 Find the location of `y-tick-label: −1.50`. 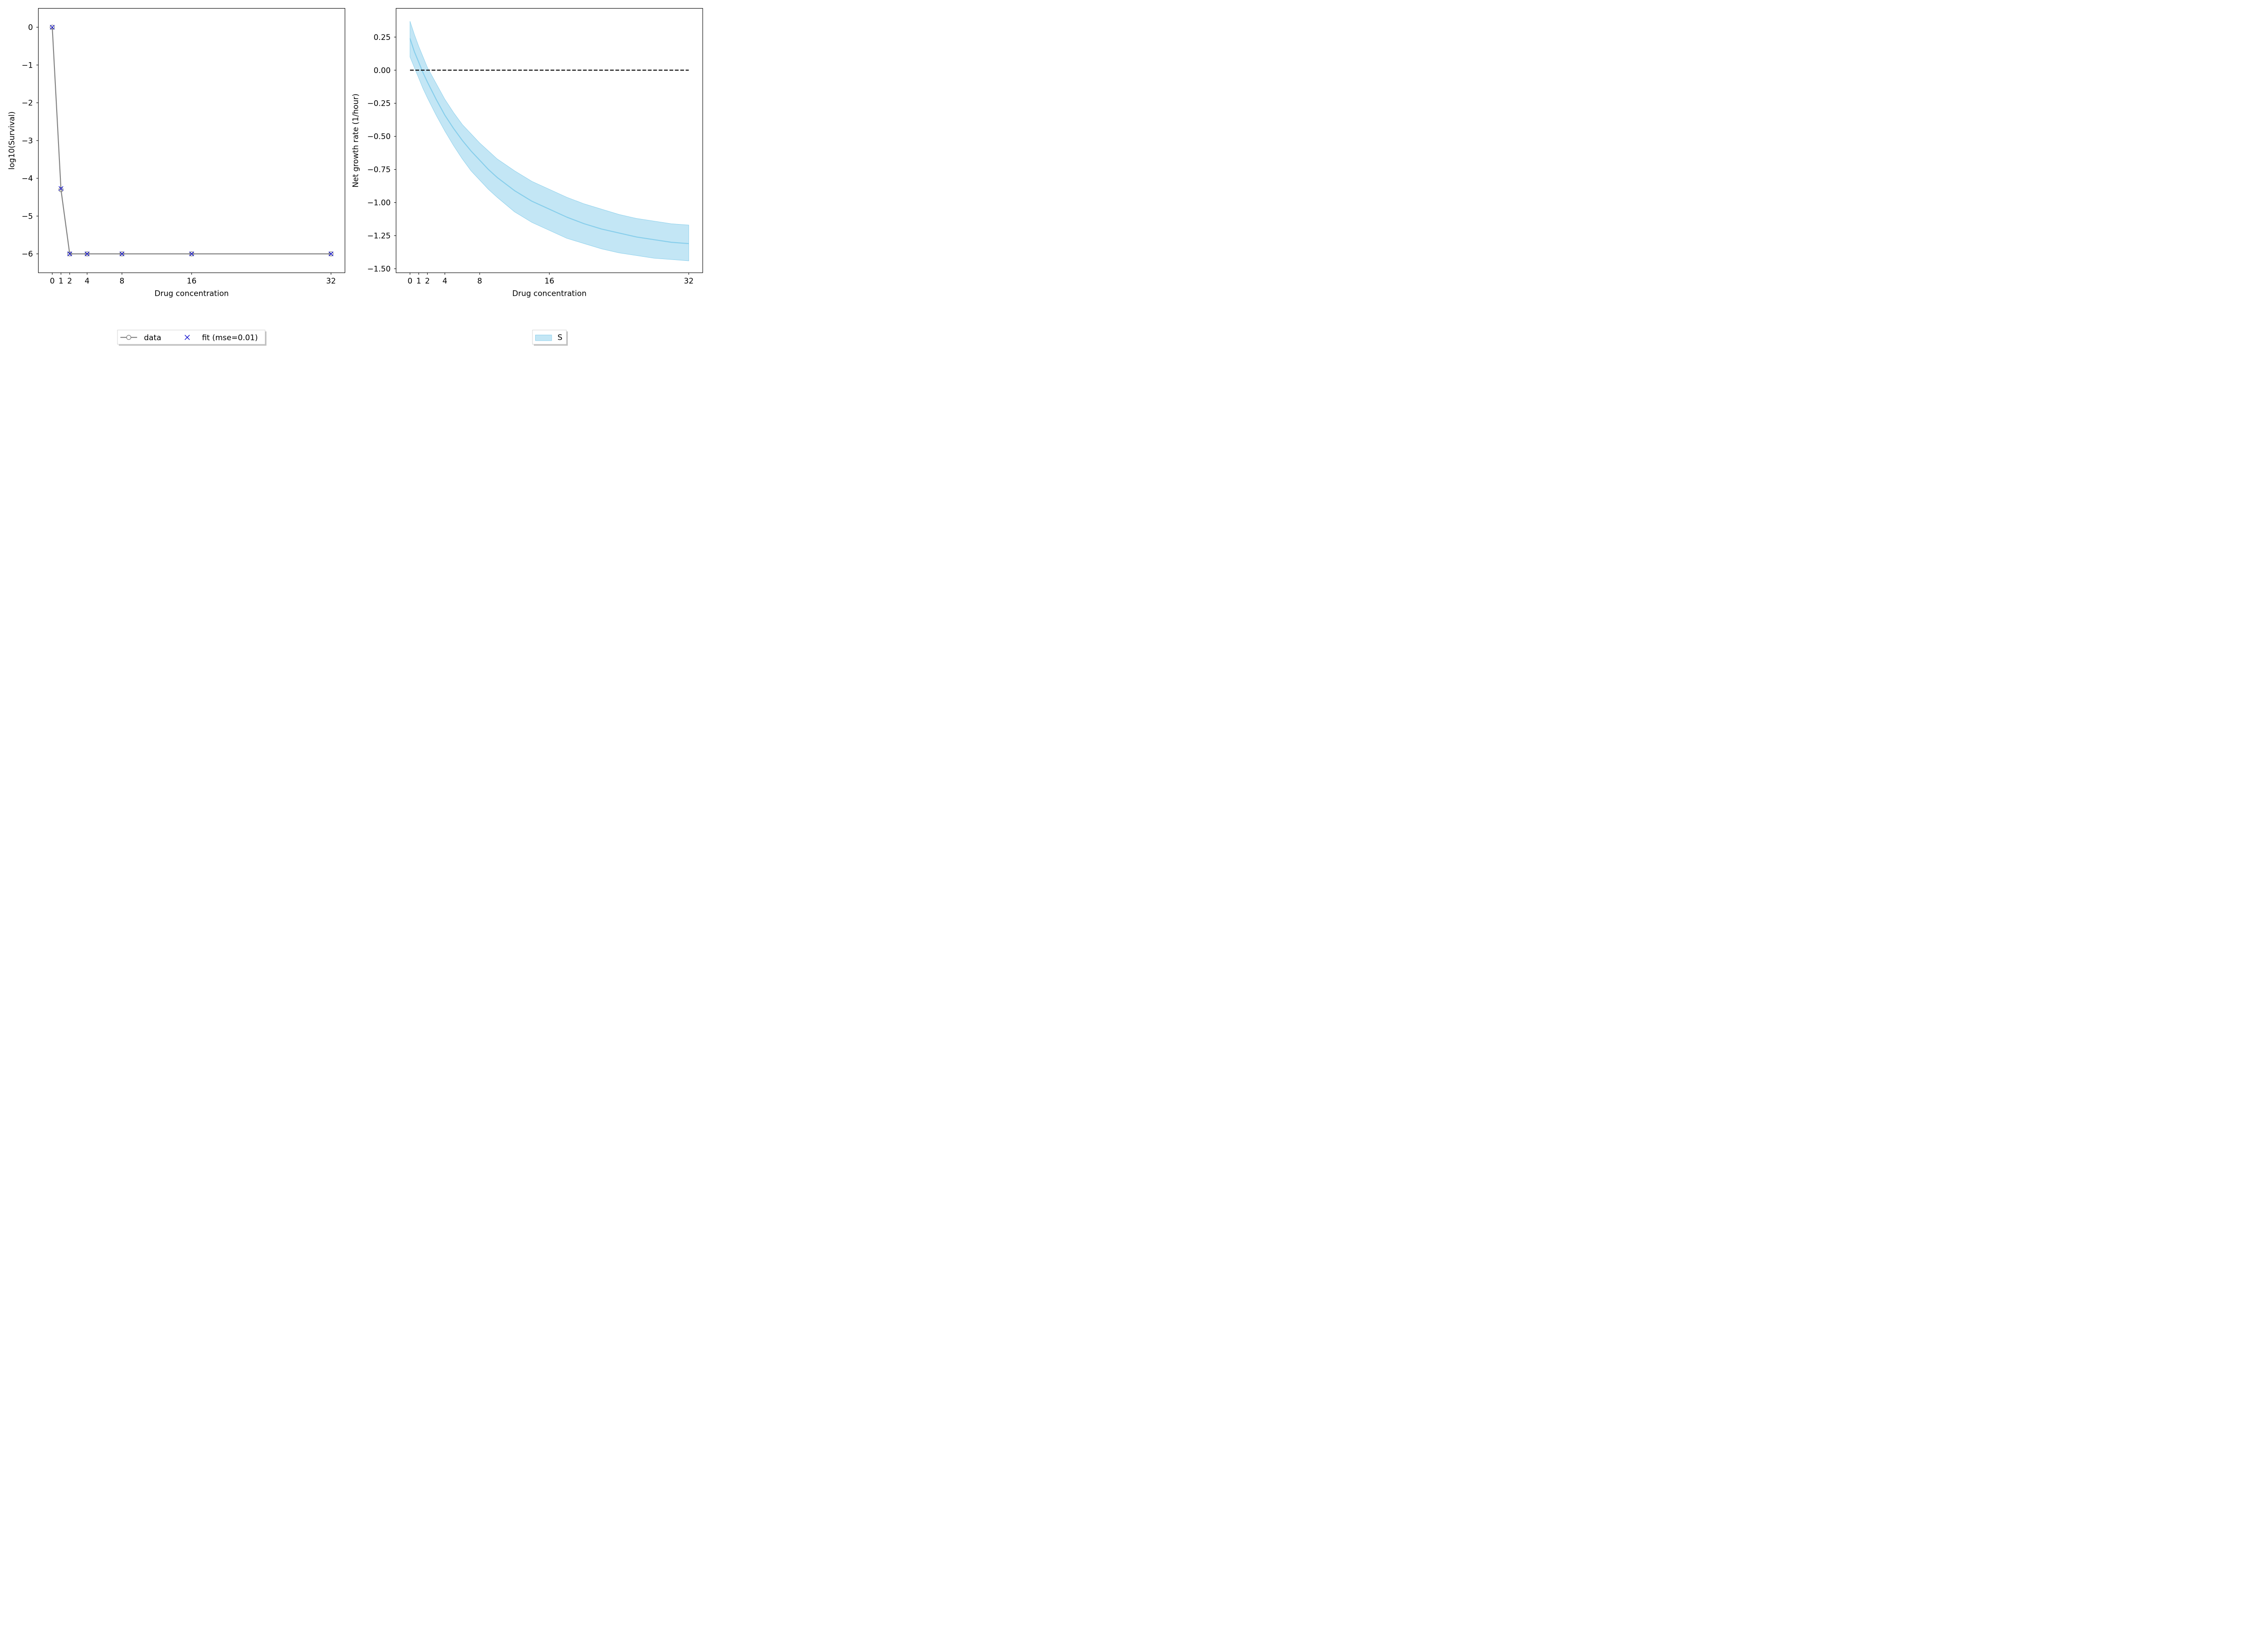

y-tick-label: −1.50 is located at coordinates (379, 269).